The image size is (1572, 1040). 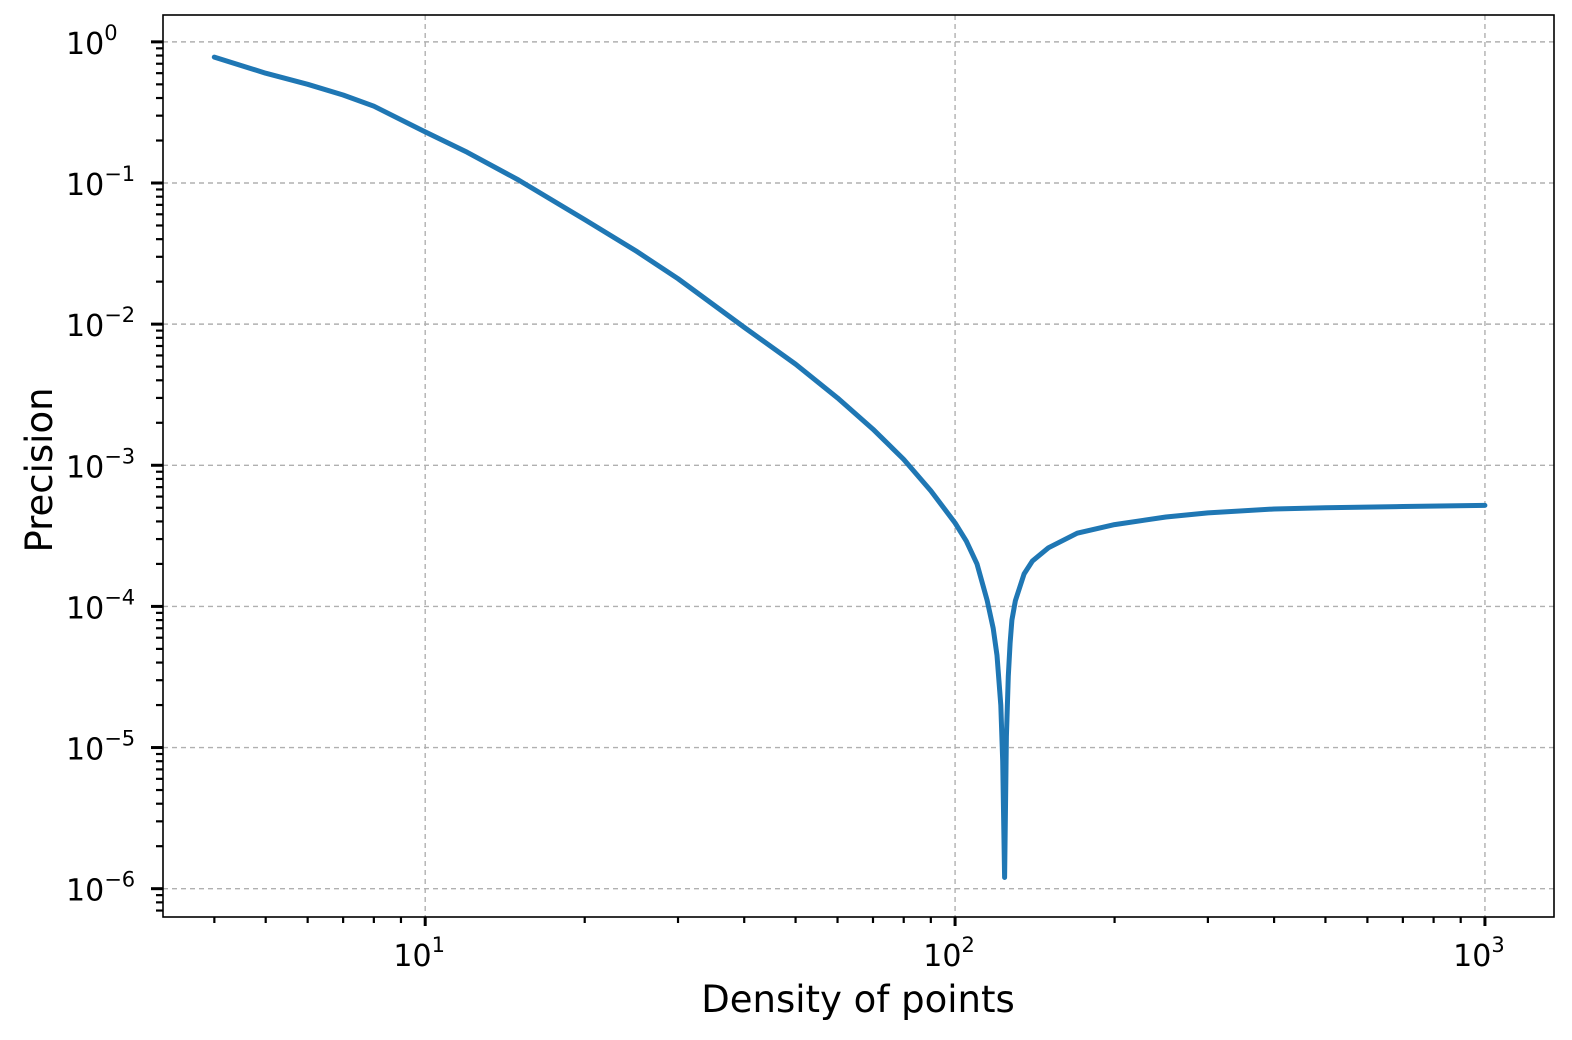 I want to click on y-tick-label: 10⁻³, so click(x=100, y=464).